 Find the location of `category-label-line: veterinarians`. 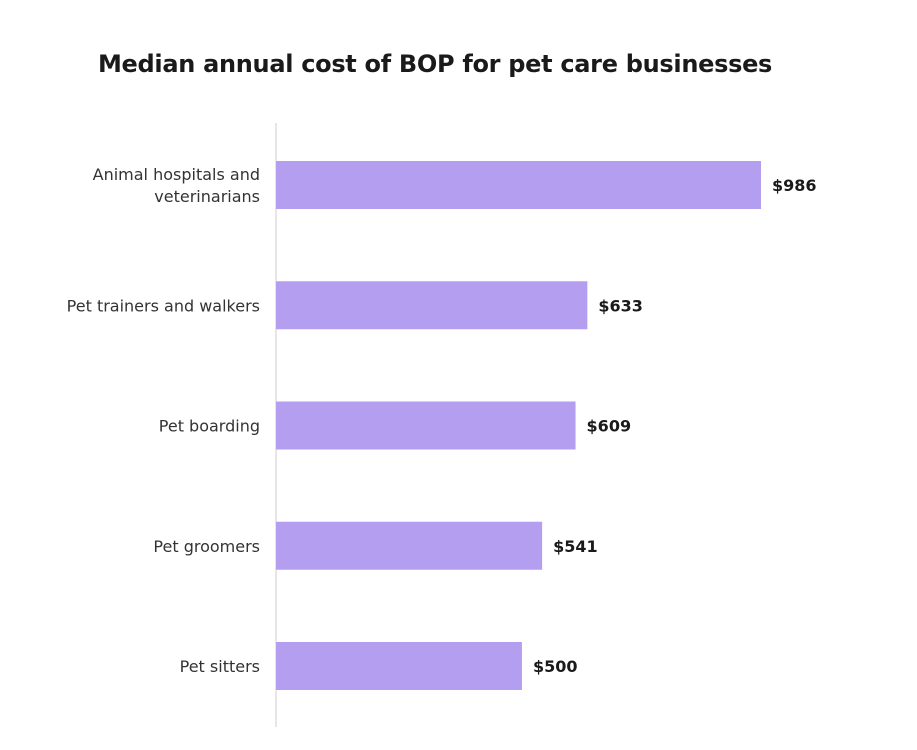

category-label-line: veterinarians is located at coordinates (207, 196).